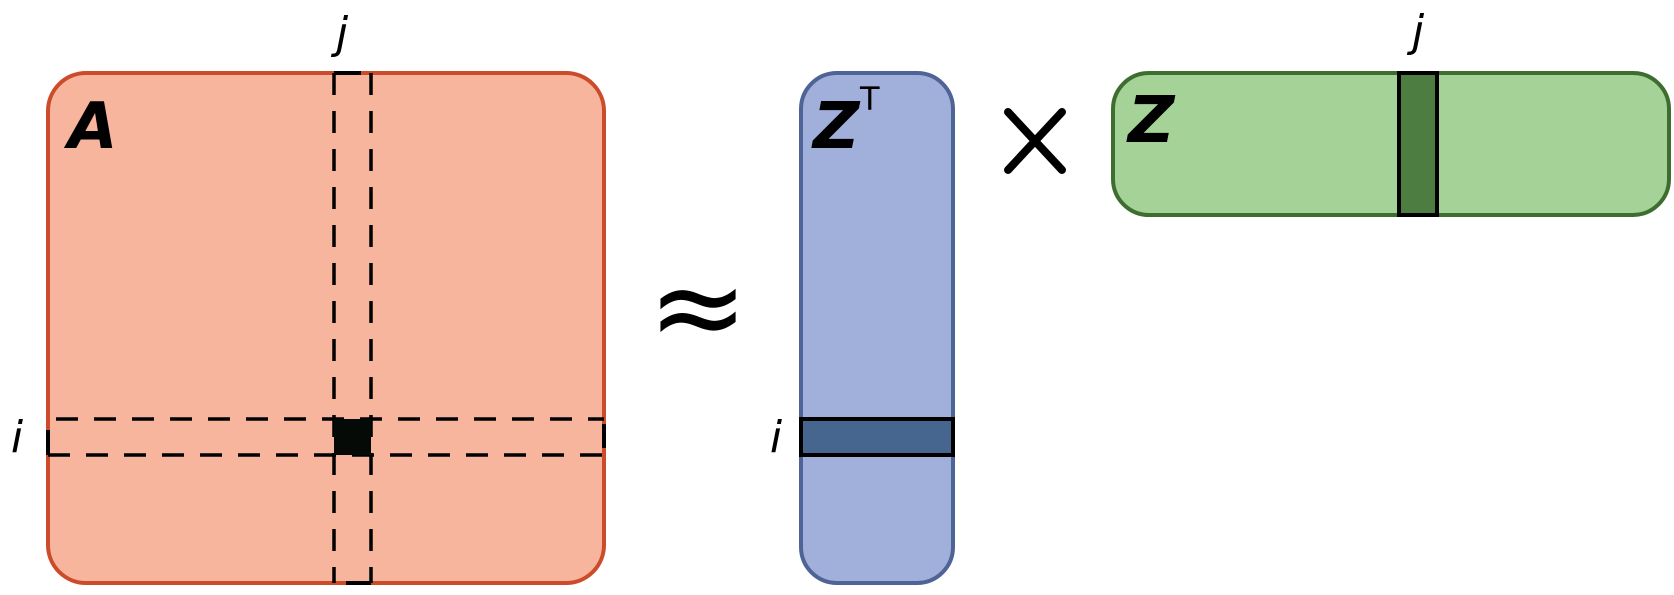  What do you see at coordinates (1151, 121) in the screenshot?
I see `matrix-z-label: Z` at bounding box center [1151, 121].